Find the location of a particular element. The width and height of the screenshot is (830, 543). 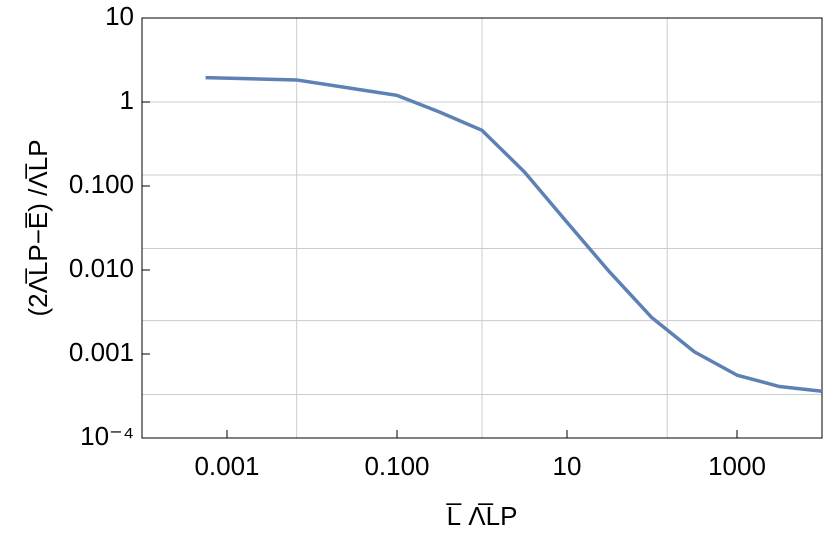

x-tick-label: 1000 is located at coordinates (737, 466).